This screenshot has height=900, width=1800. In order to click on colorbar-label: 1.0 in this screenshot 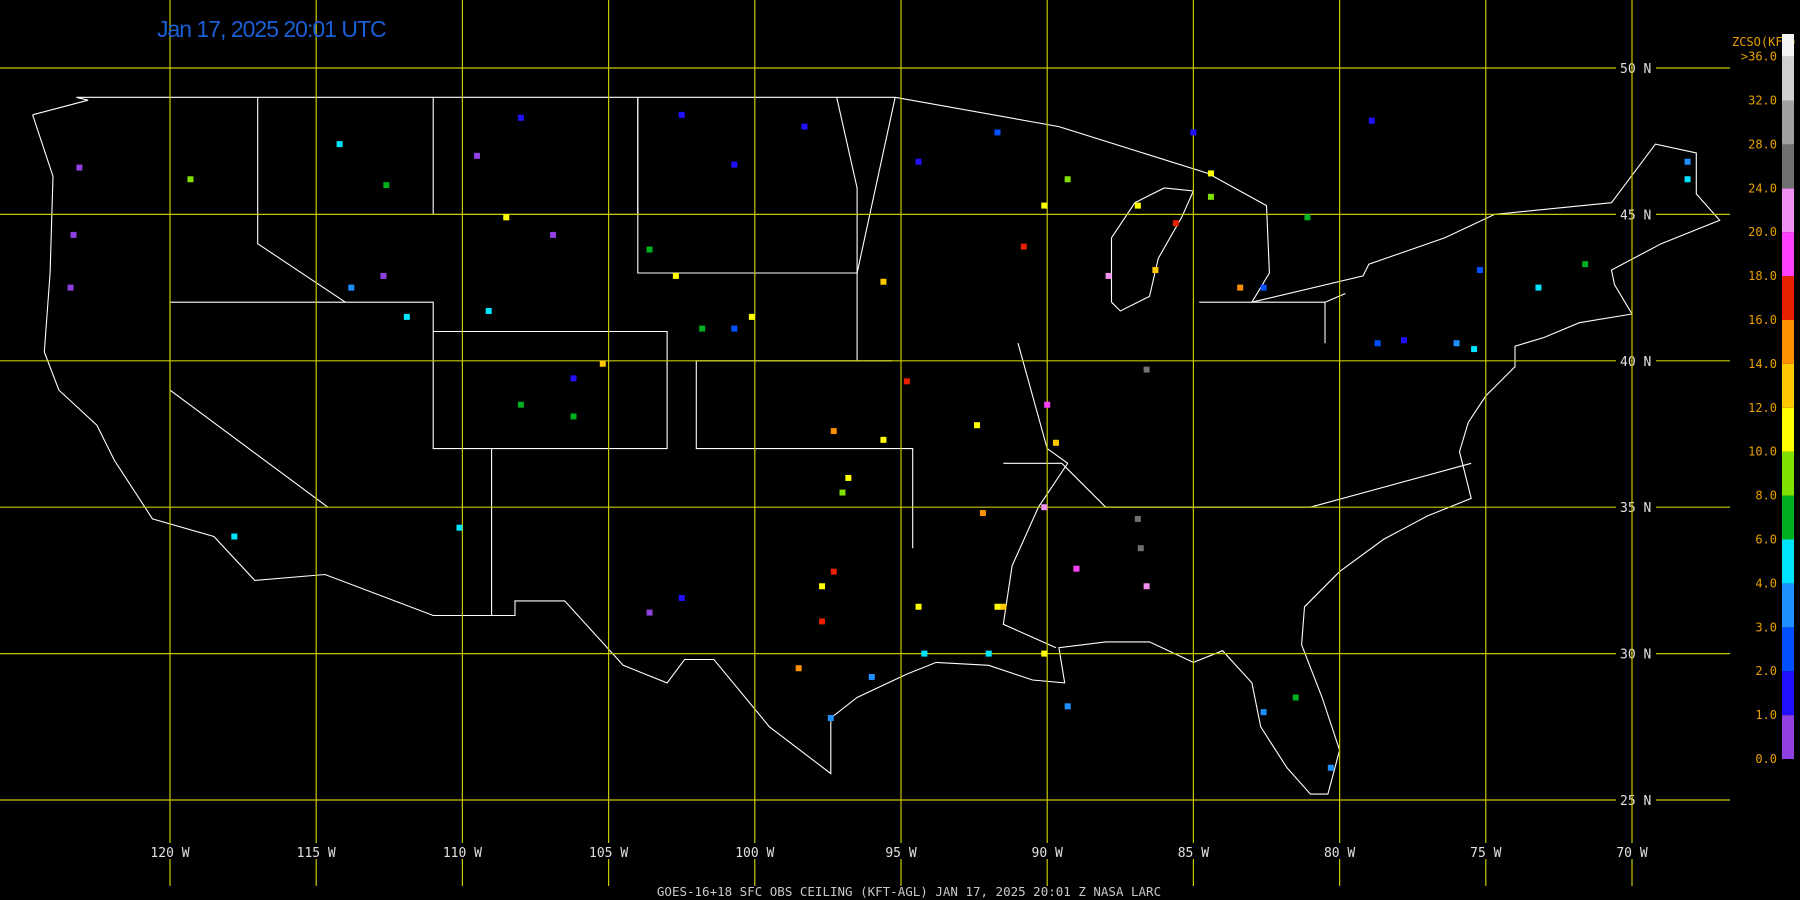, I will do `click(1766, 715)`.